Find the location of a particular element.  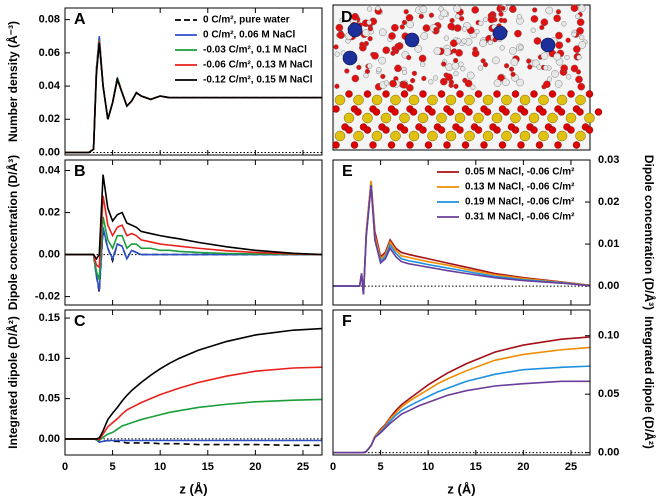

y-tick-label: 0.02 is located at coordinates (49, 119).